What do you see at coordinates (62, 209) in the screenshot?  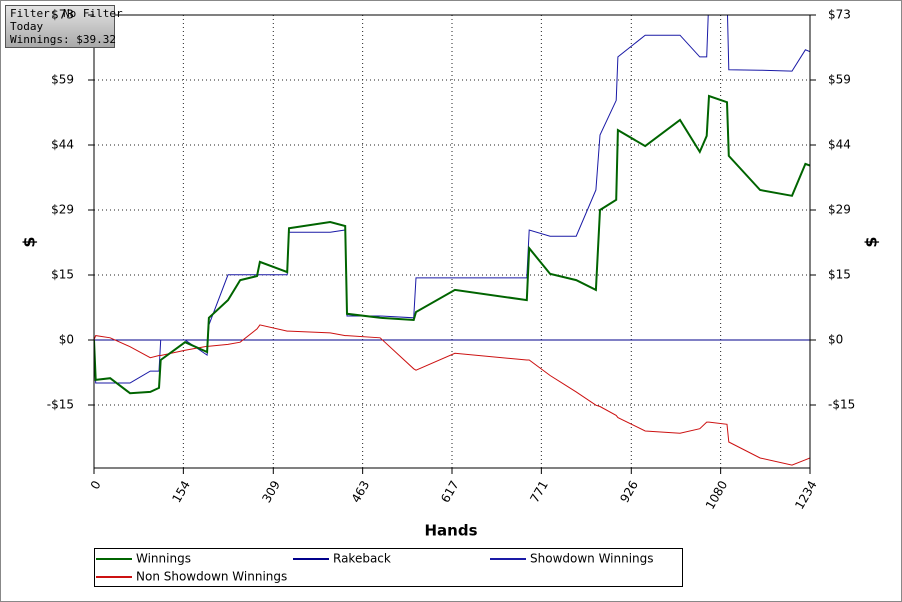 I see `y-tick-label: $29` at bounding box center [62, 209].